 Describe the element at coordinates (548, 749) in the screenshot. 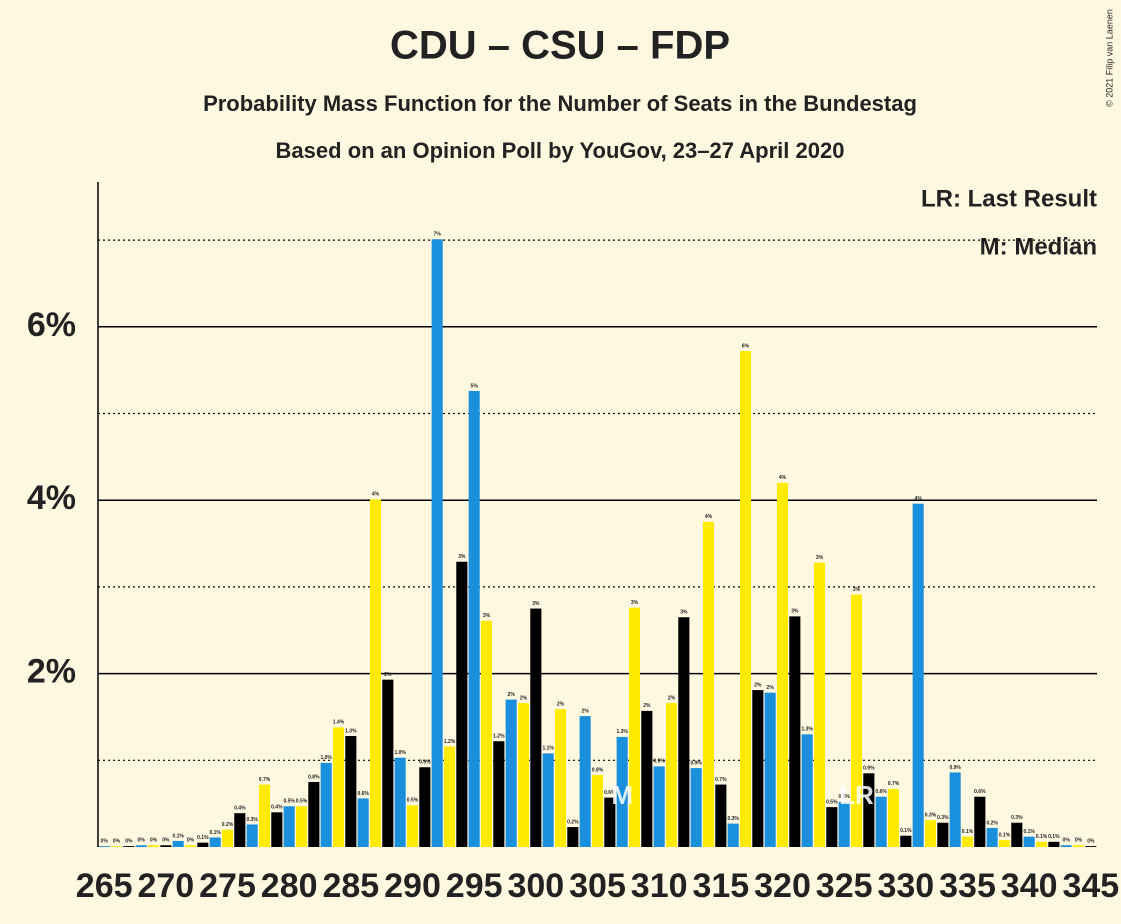

I see `value-label: 1.1%` at that location.